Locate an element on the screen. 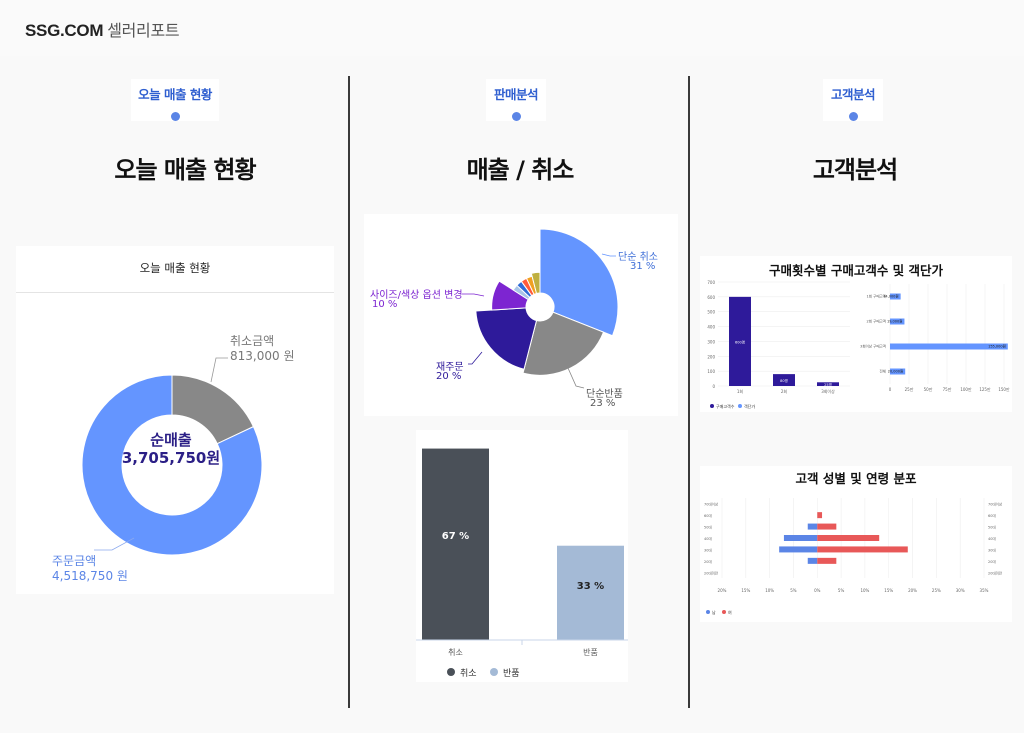  y-tick-label: 400 is located at coordinates (711, 327).